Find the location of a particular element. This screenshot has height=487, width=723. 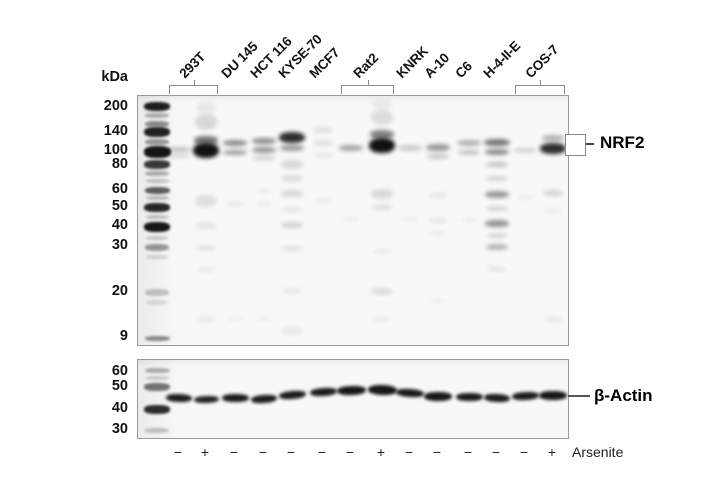

cell-line-label: COS-7 is located at coordinates (542, 61).